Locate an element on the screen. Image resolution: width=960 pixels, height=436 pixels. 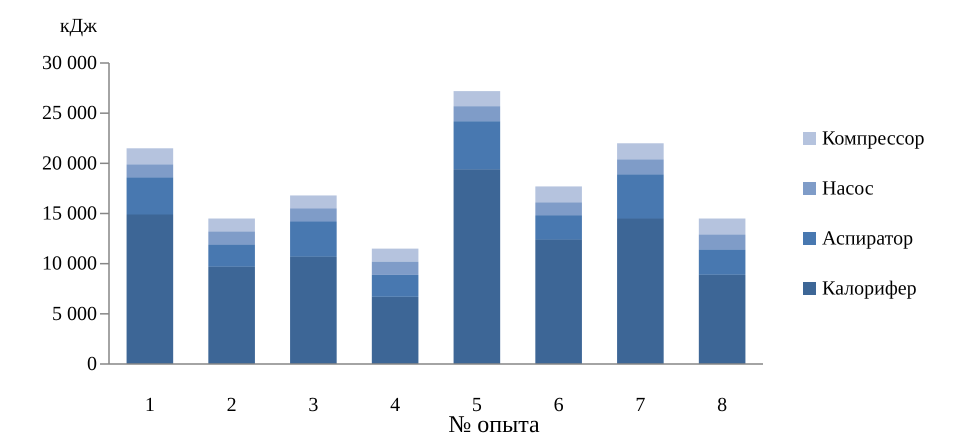
legend-label: Насос is located at coordinates (848, 189).